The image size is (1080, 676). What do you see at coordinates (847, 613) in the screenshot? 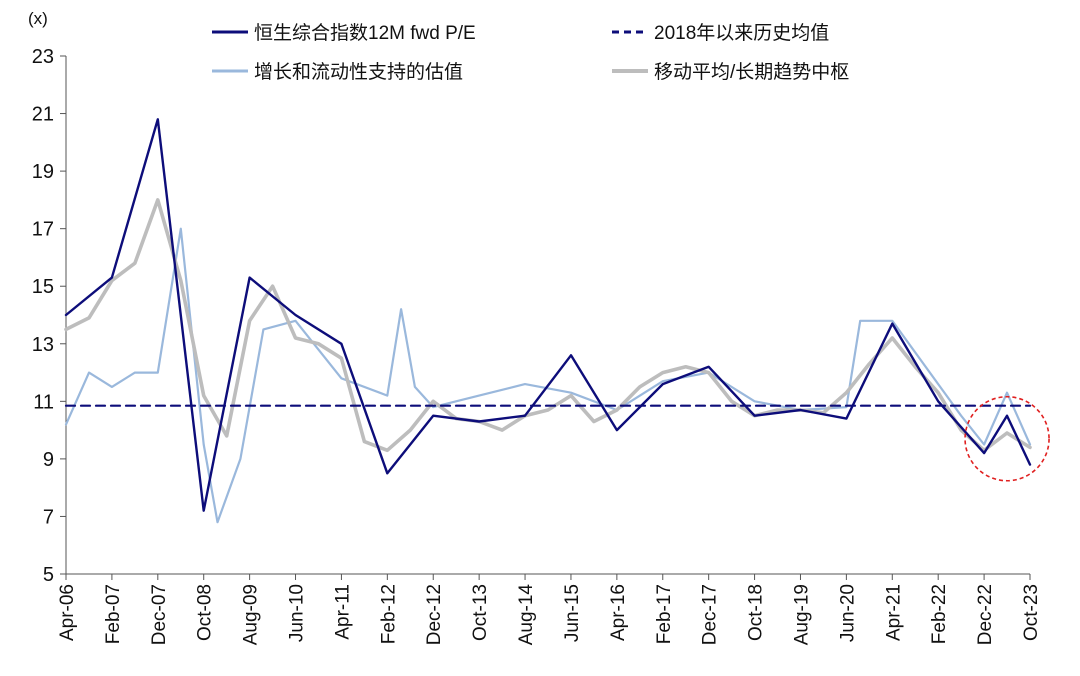
I see `x-tick-label: Jun-20` at bounding box center [847, 613].